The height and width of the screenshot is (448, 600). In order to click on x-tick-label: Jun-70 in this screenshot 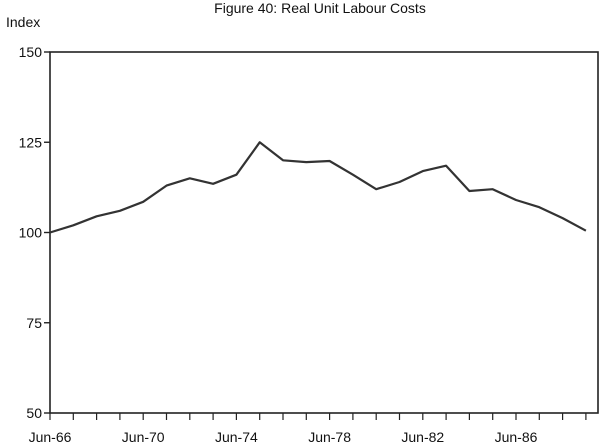, I will do `click(143, 437)`.